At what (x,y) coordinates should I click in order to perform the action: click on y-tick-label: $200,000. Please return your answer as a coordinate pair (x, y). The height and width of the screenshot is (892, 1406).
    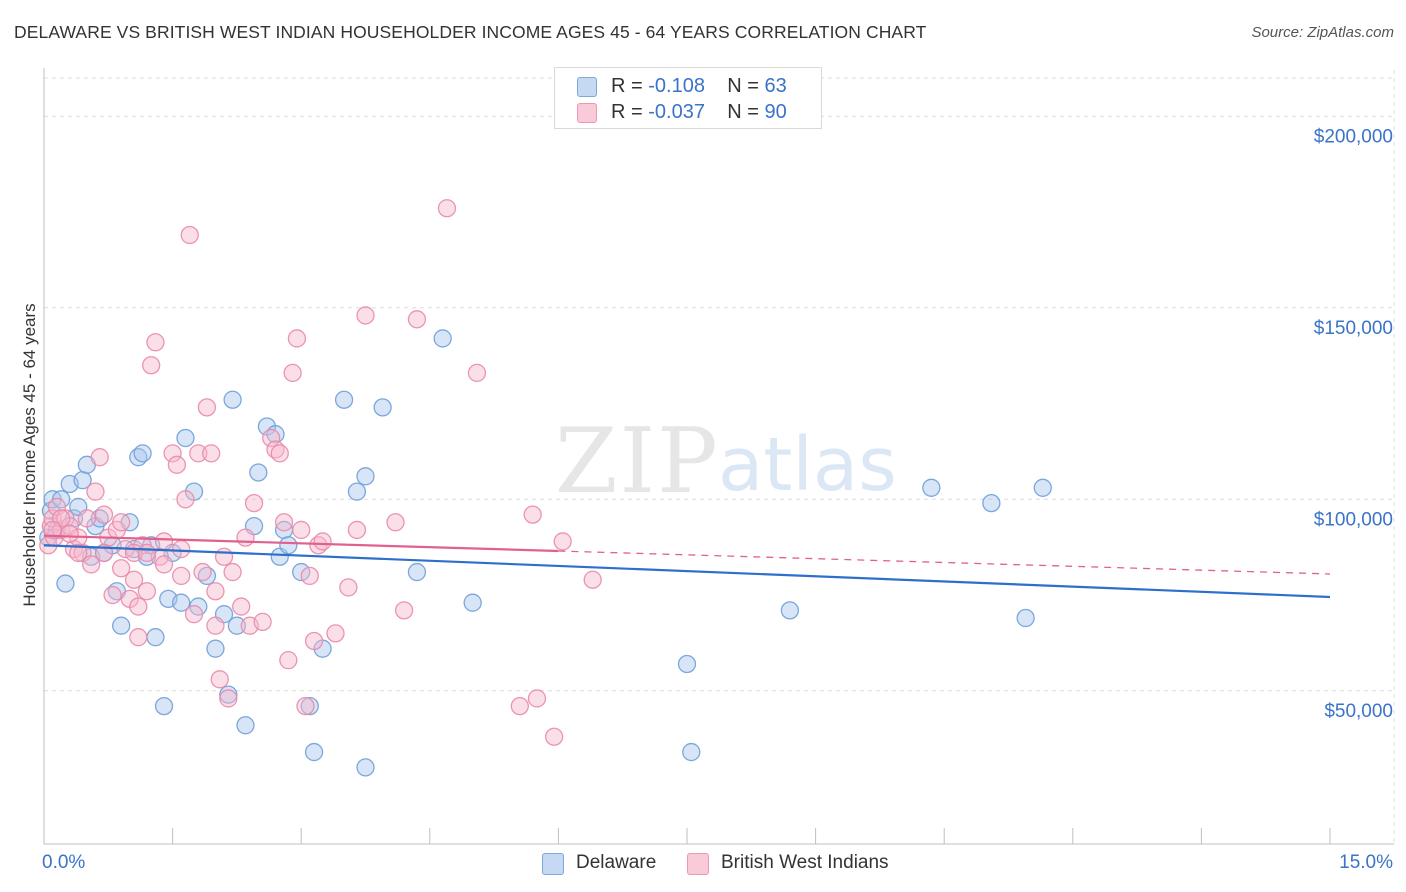
    Looking at the image, I should click on (1353, 136).